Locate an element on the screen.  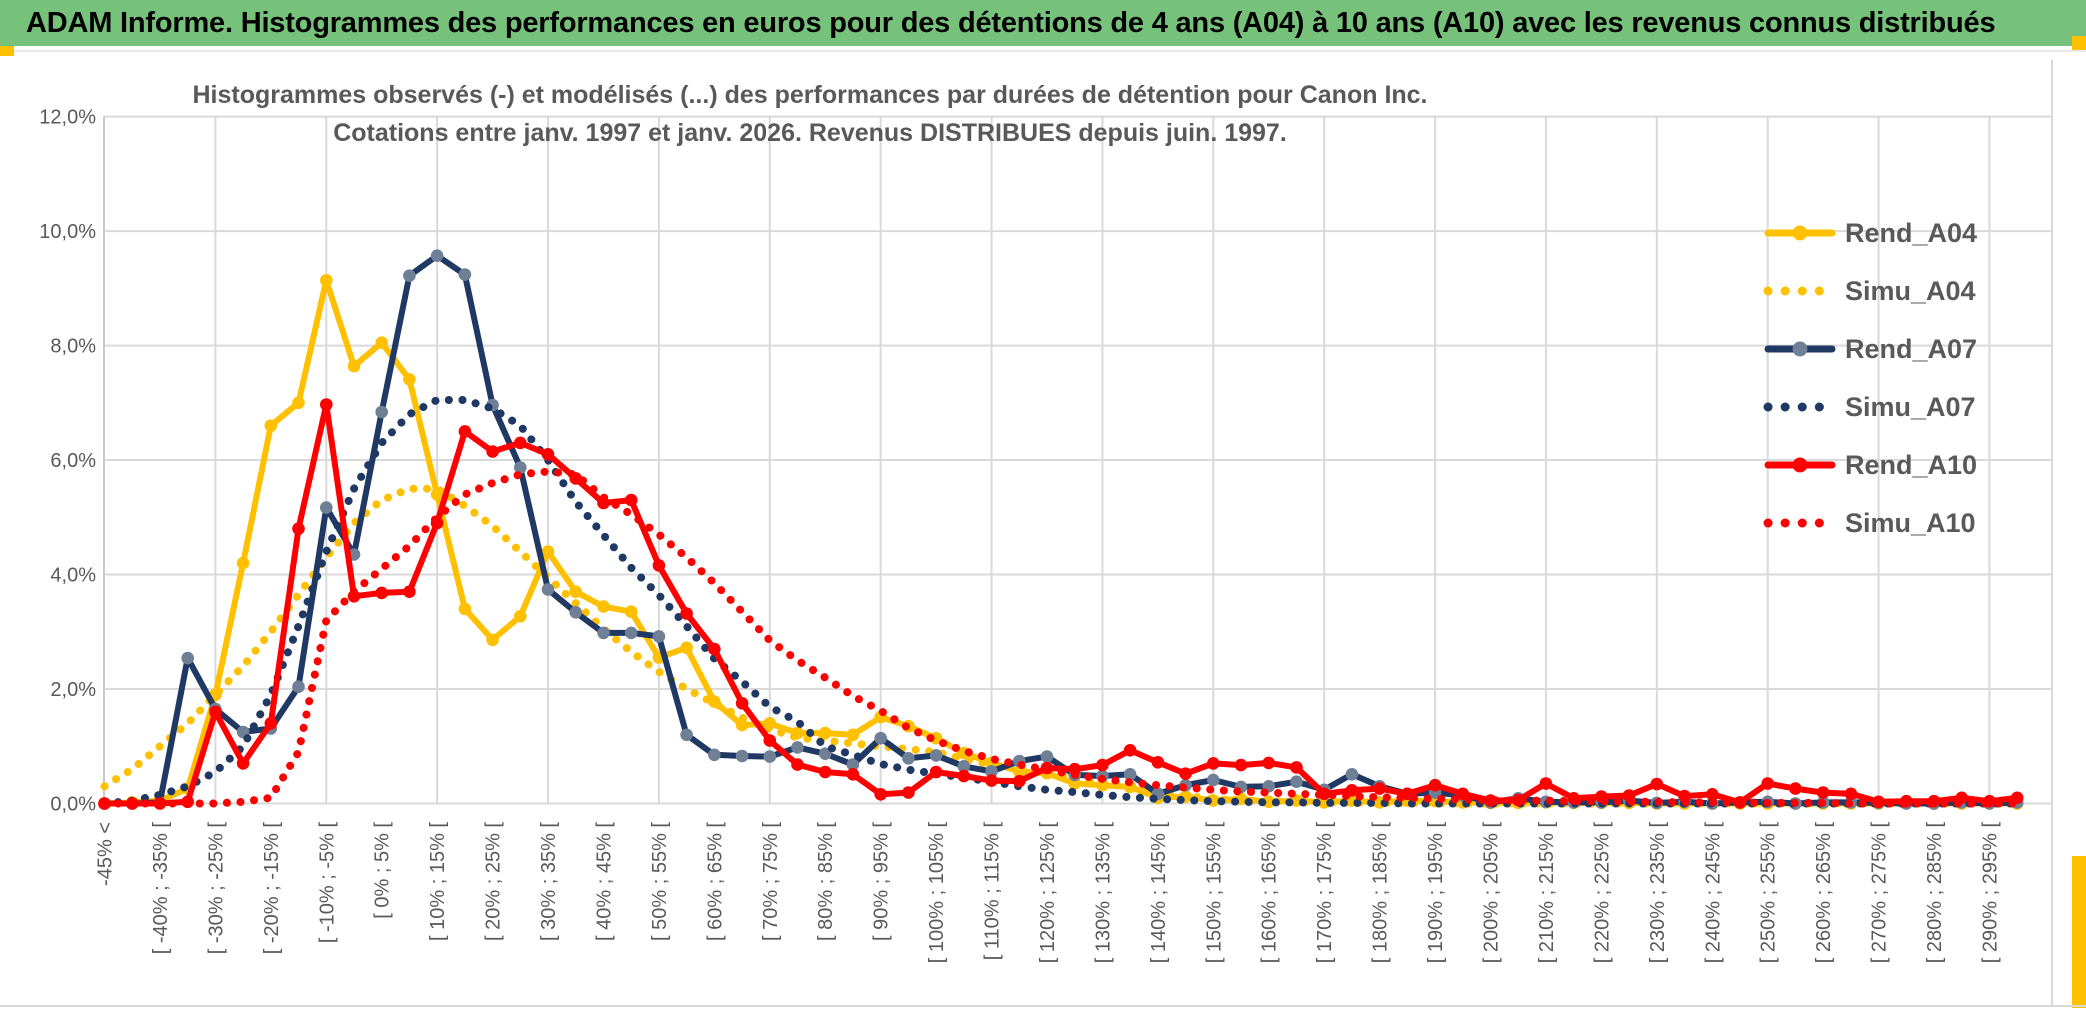
legend-item-Rend_A10: Rend_A10 is located at coordinates (1870, 465).